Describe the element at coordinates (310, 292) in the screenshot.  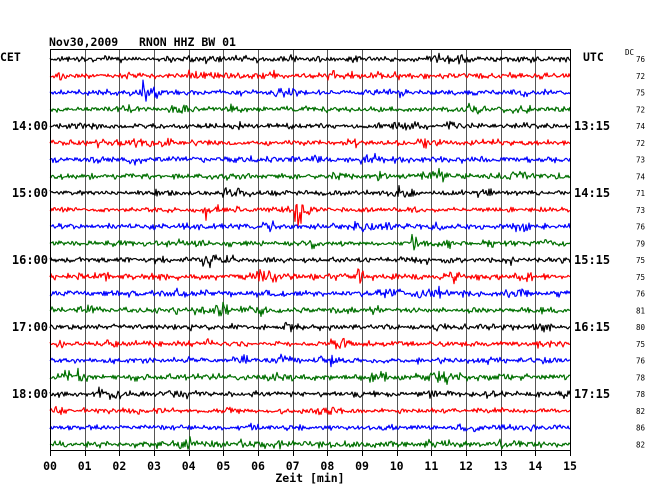
I see `trace-14-blue` at that location.